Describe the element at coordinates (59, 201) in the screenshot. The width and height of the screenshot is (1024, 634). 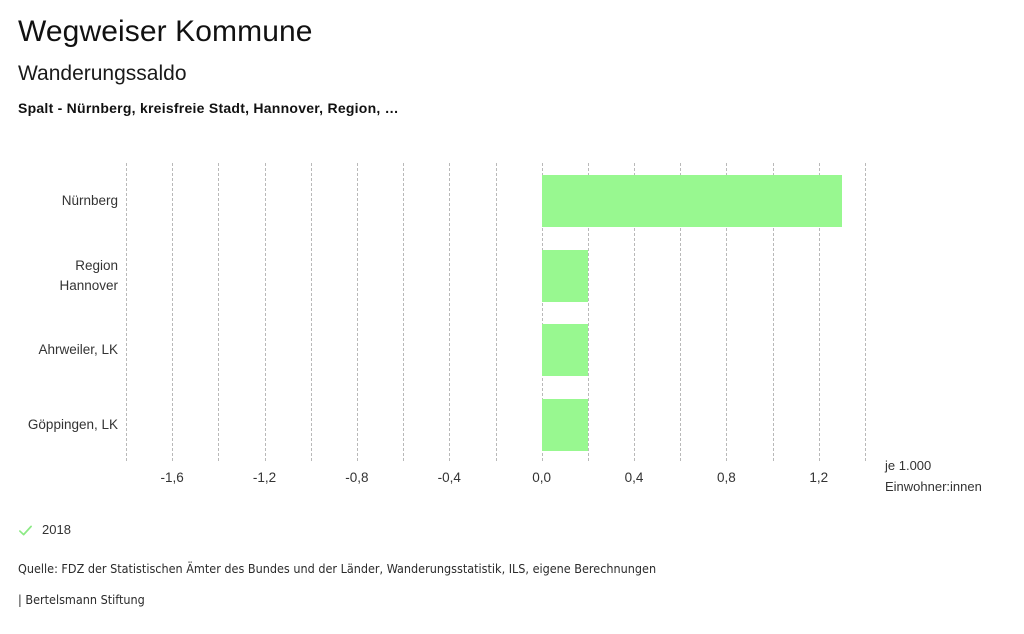
I see `y-axis-label: Nürnberg` at that location.